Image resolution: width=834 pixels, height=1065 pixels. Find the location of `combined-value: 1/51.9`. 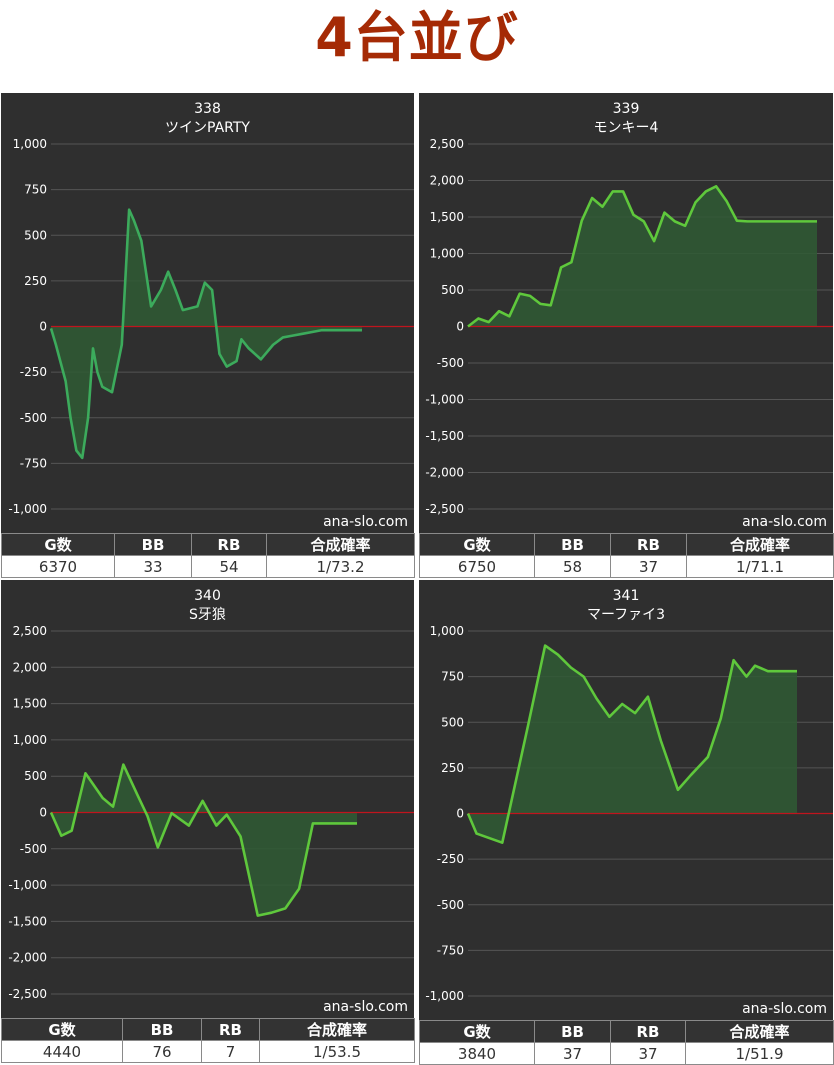

combined-value: 1/51.9 is located at coordinates (759, 1053).